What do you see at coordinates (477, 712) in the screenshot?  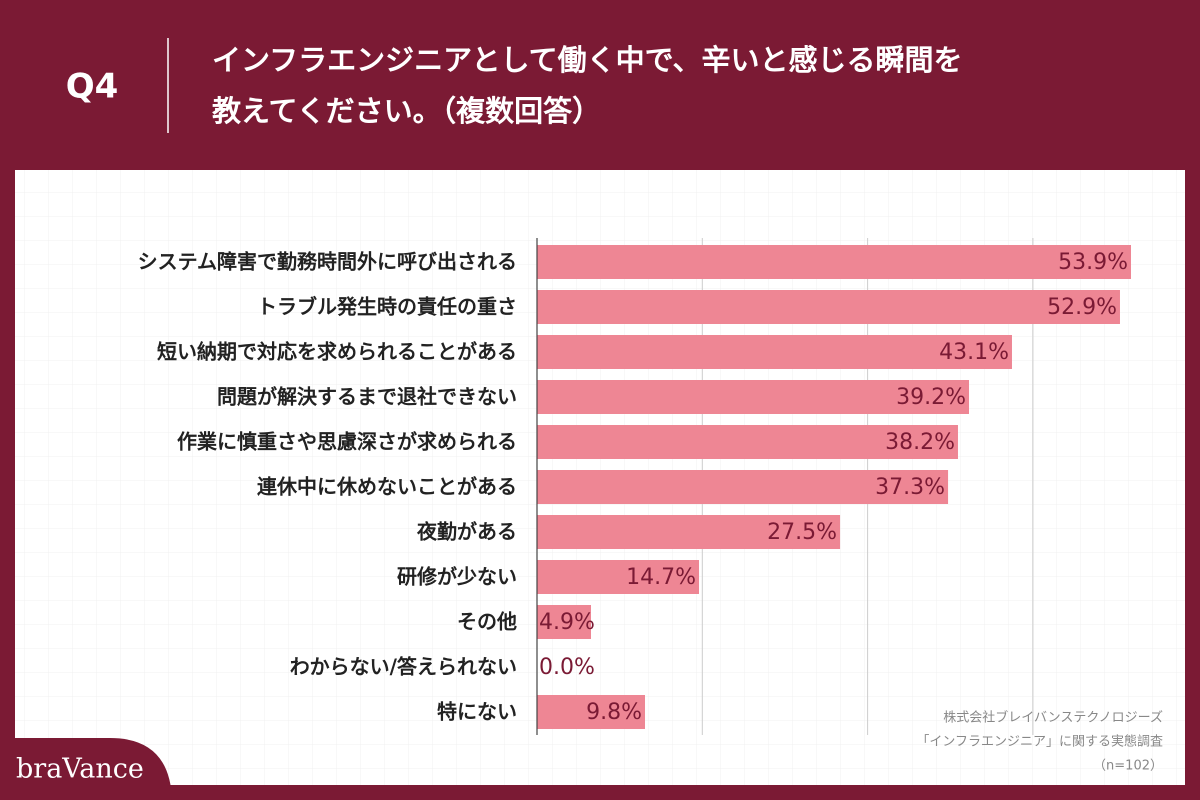 I see `category-label: 特にない` at bounding box center [477, 712].